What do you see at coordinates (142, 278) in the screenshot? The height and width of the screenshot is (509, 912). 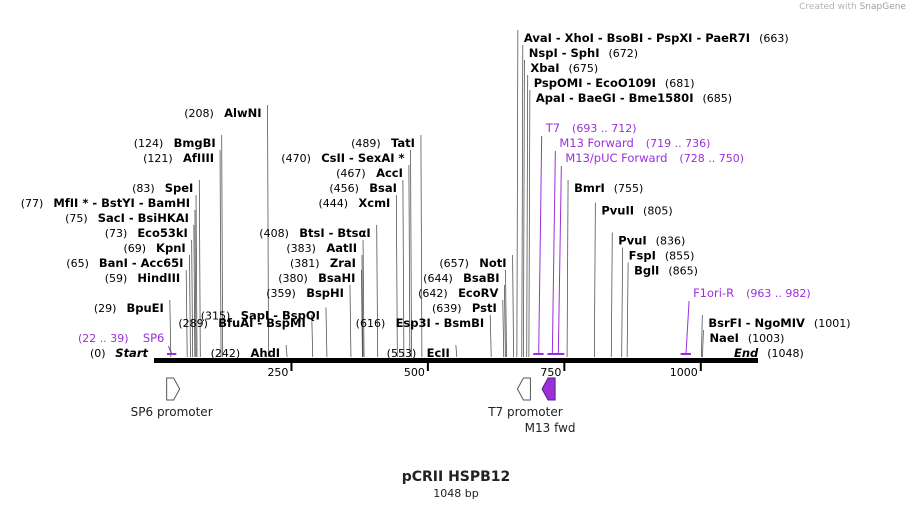 I see `site-label-hindiii: (59) HindIII` at bounding box center [142, 278].